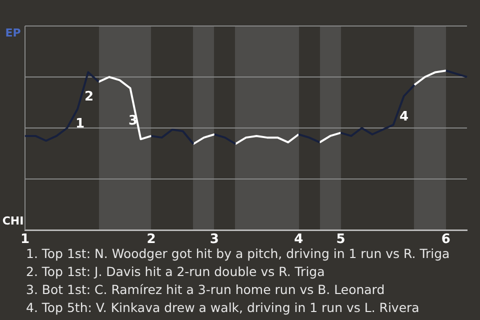  I want to click on x-tick-label: 1, so click(25, 240).